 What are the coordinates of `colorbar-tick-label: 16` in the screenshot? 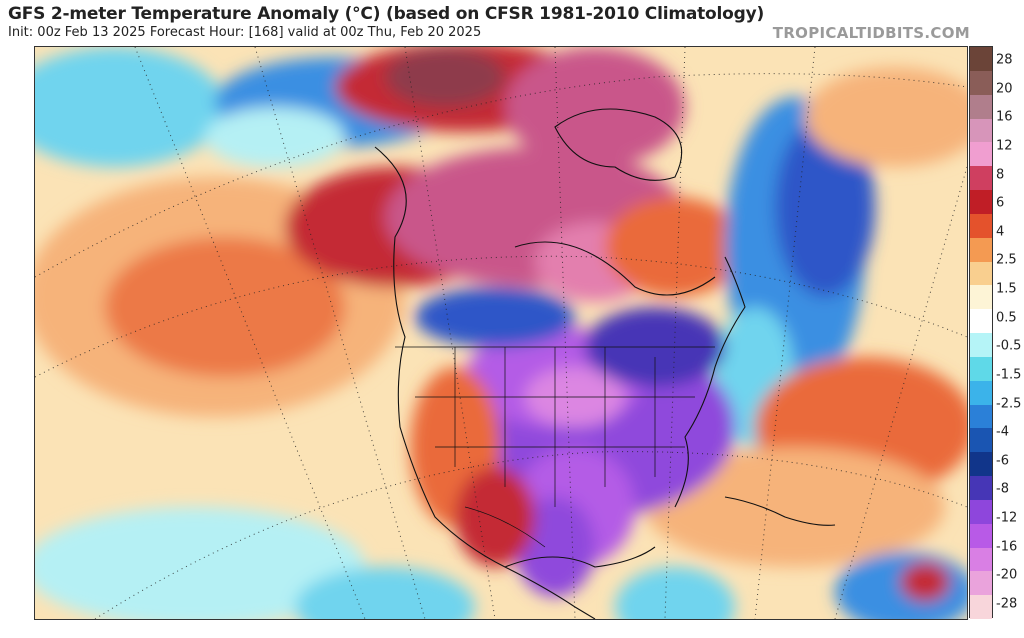 It's located at (1004, 117).